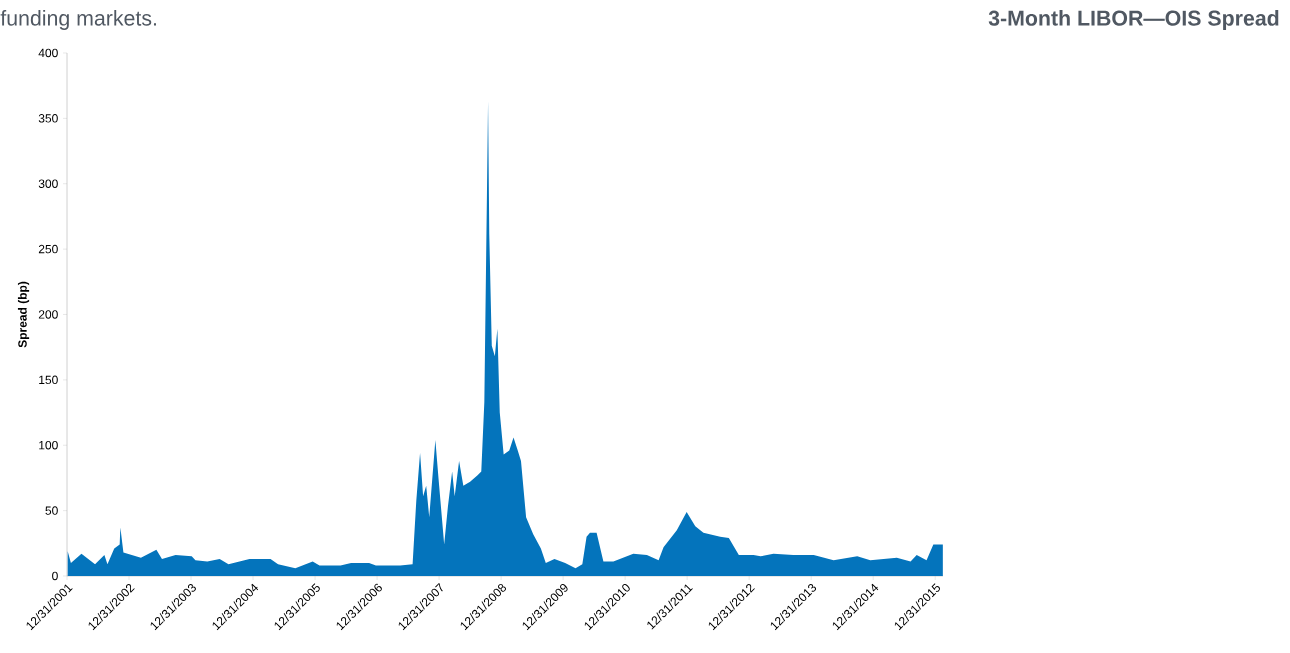 This screenshot has width=1290, height=653. I want to click on y-tick-label: 200, so click(48, 314).